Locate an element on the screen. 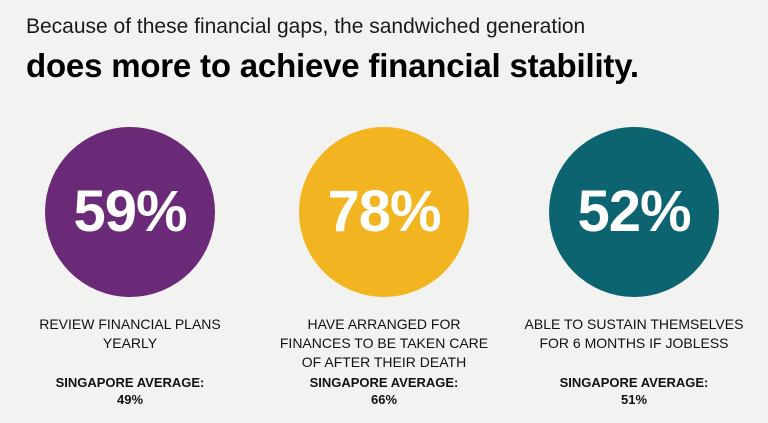  average-value: 66% is located at coordinates (384, 399).